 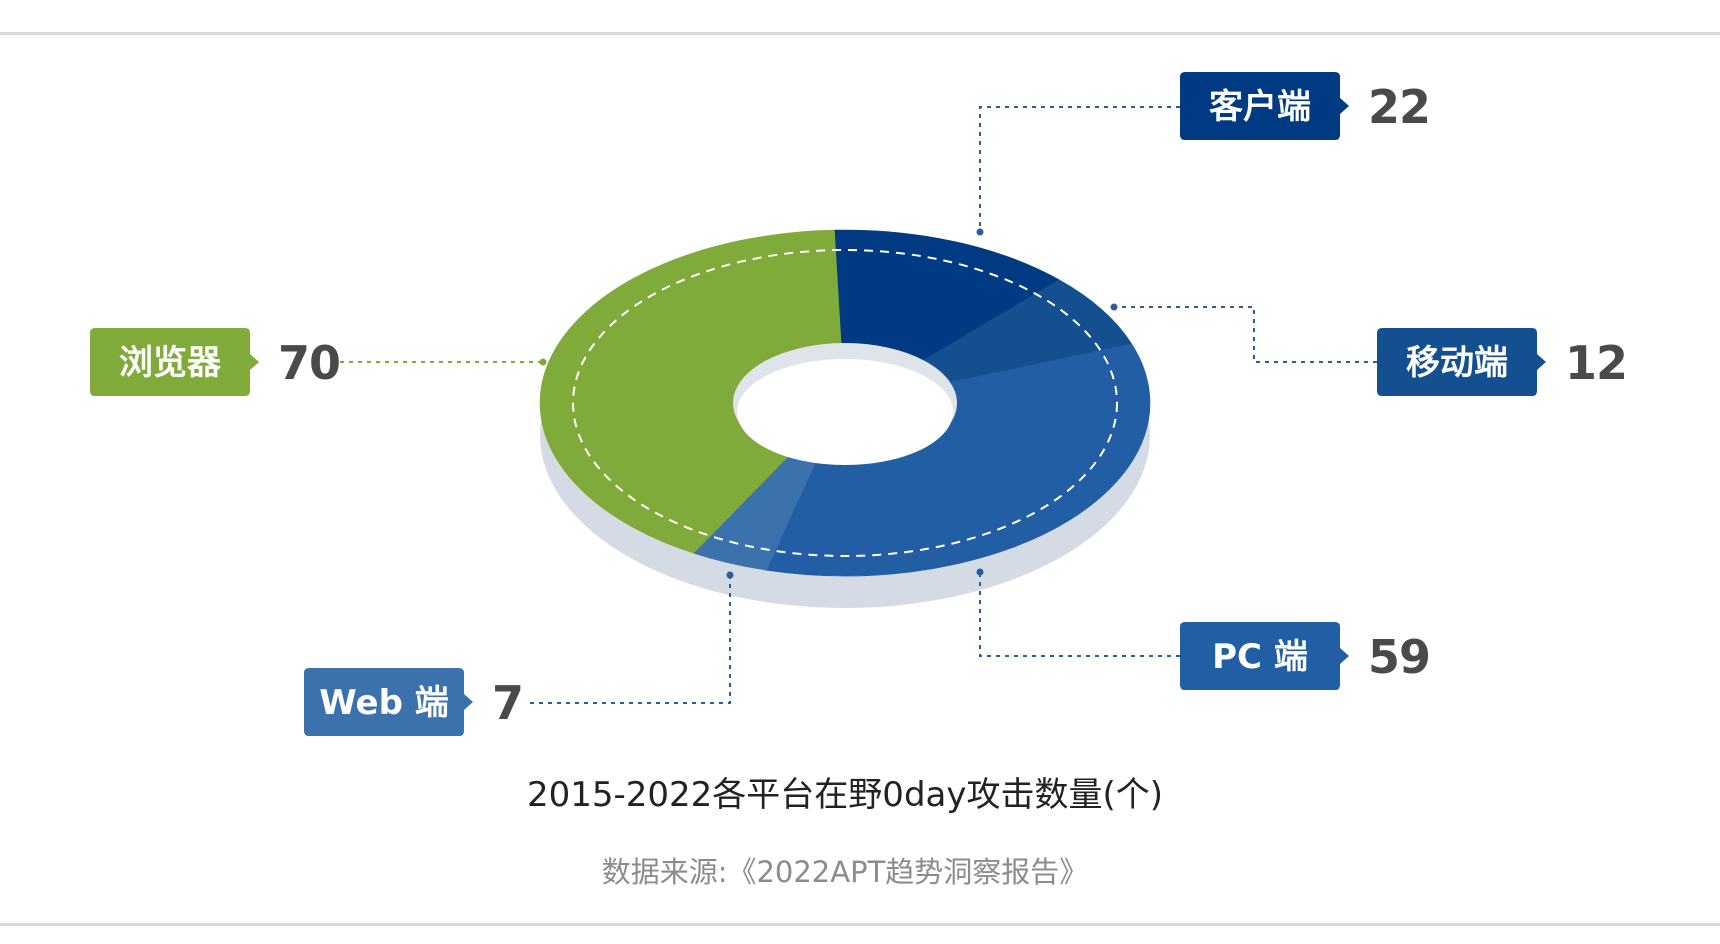 I want to click on callout-browser: 浏览器 70, so click(x=318, y=362).